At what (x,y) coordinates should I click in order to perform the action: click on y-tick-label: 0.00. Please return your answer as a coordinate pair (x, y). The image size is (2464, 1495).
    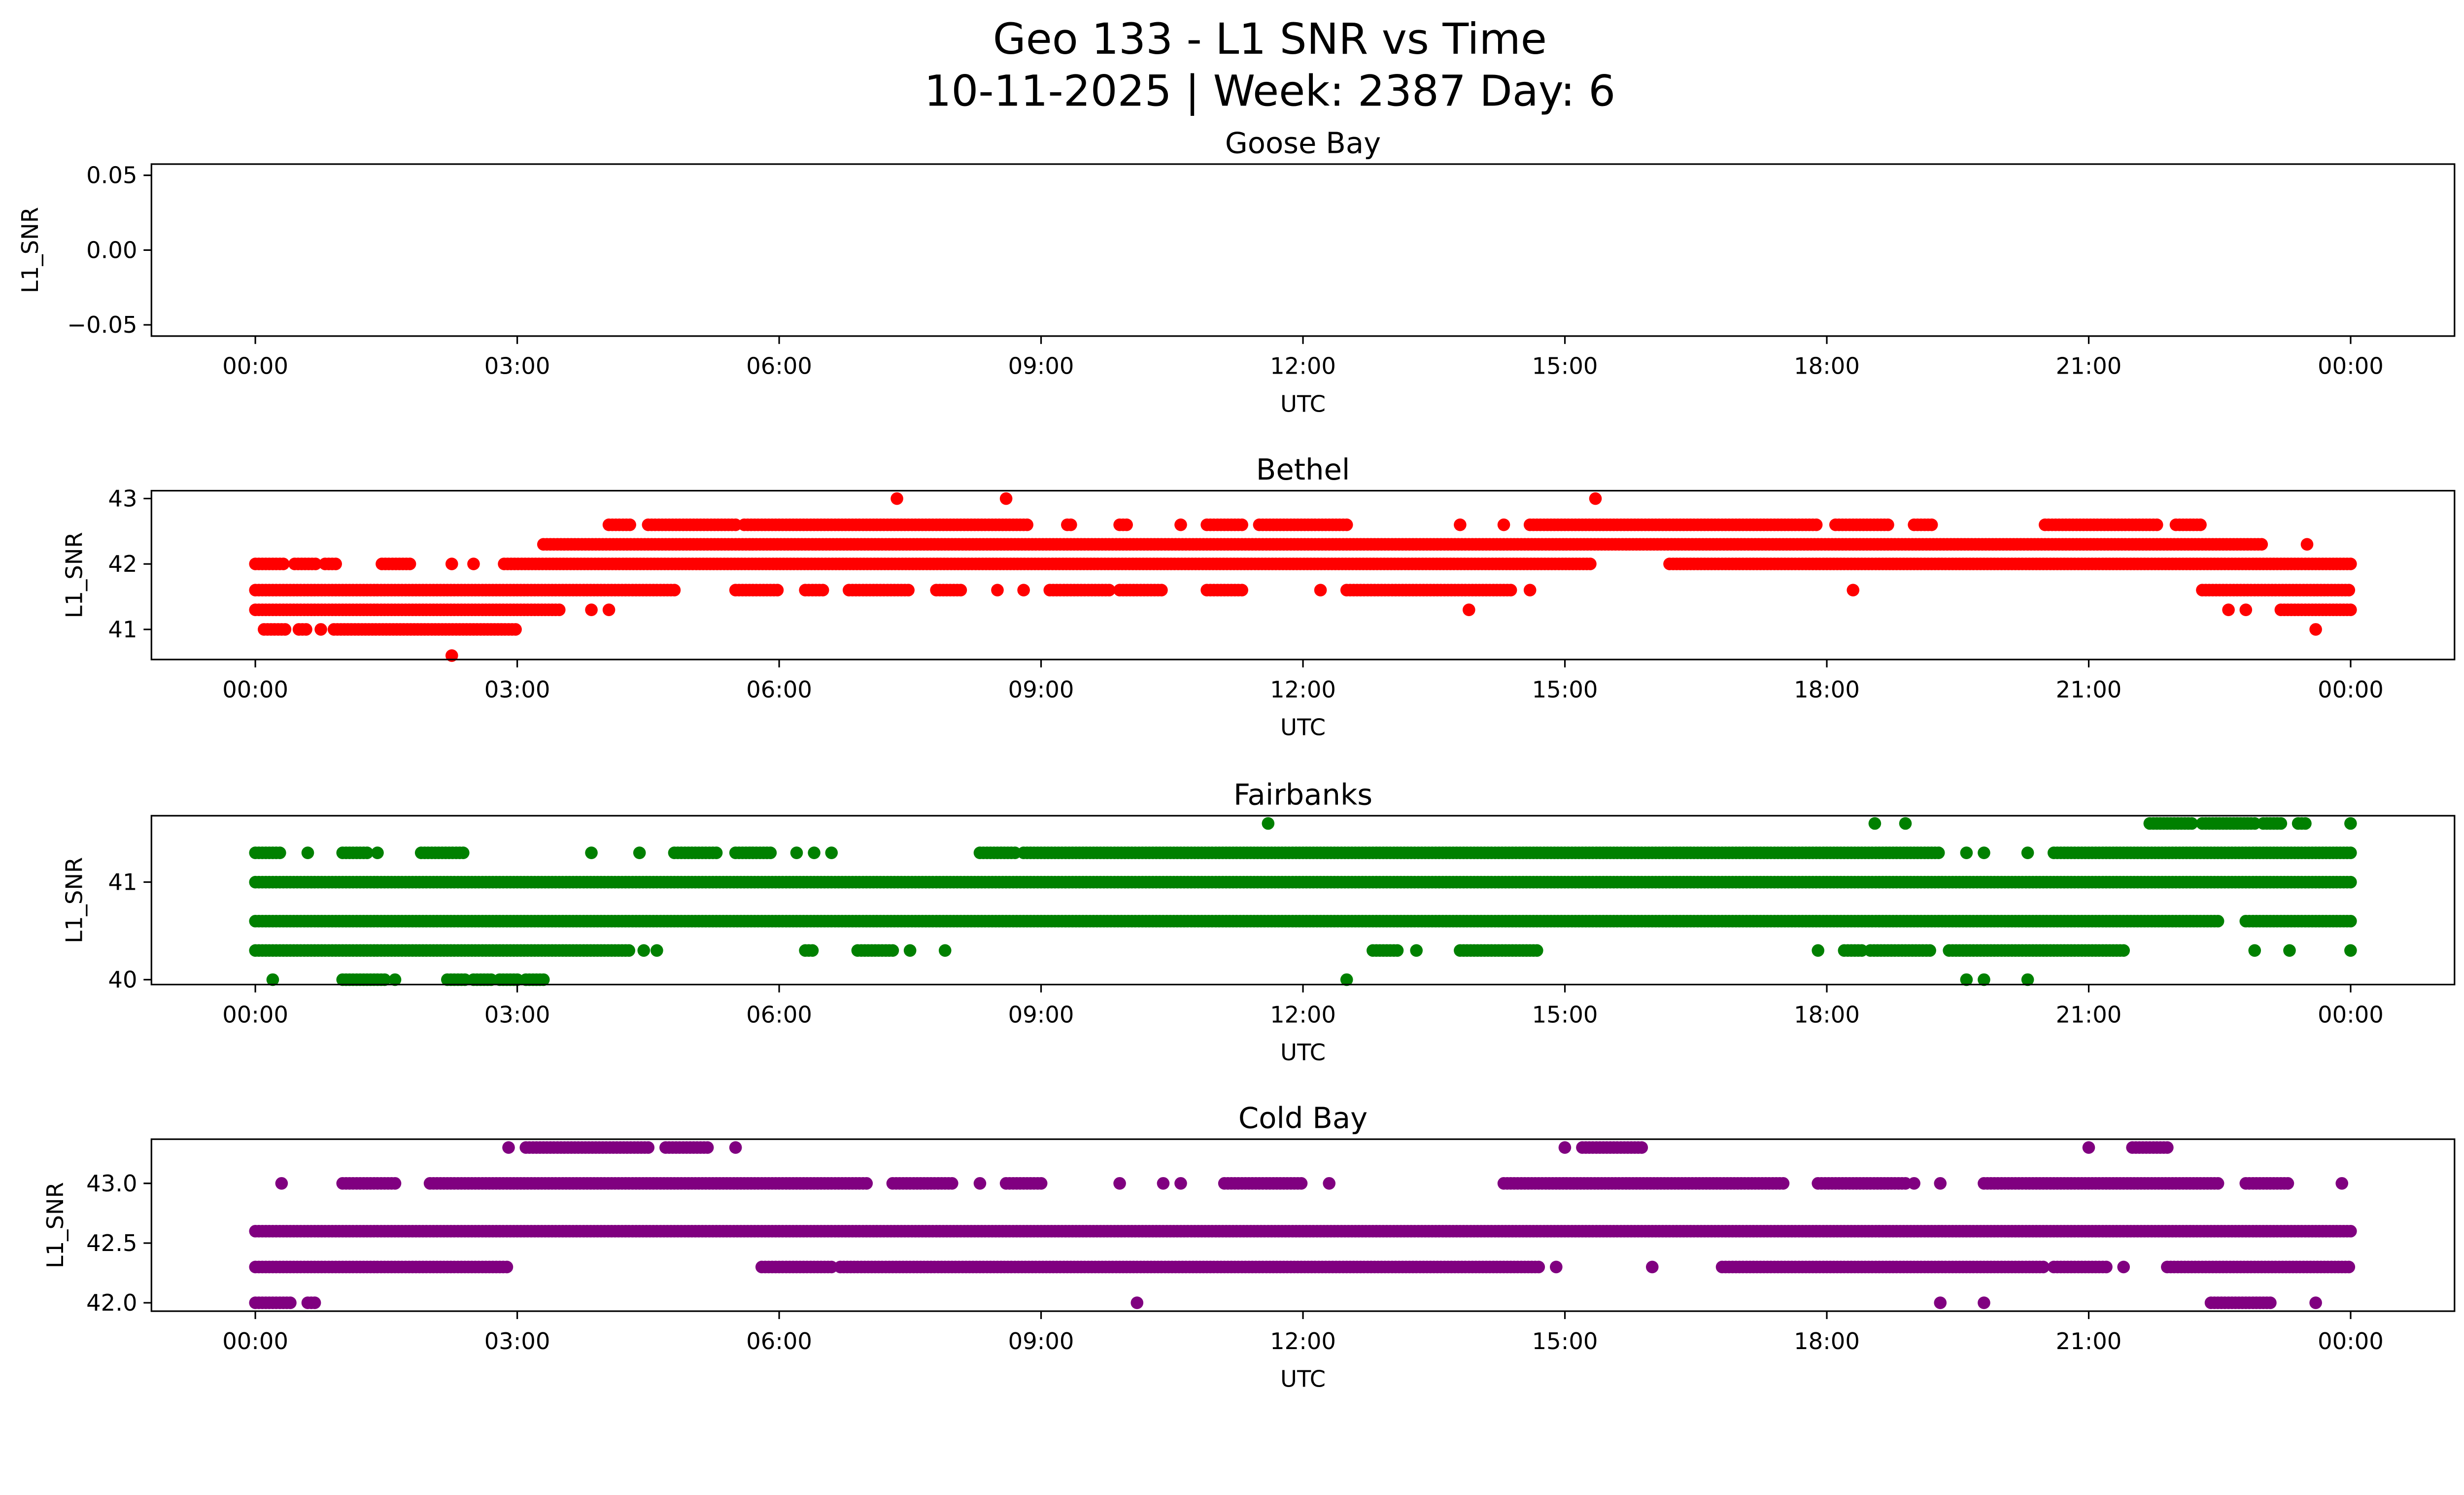
    Looking at the image, I should click on (111, 250).